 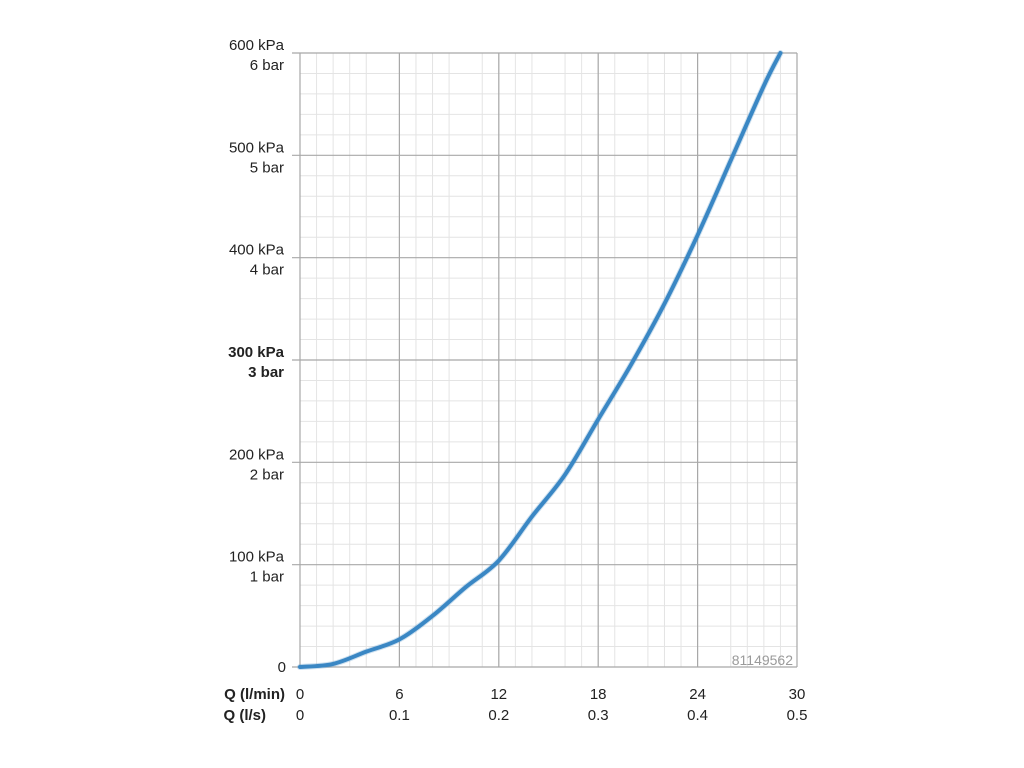 I want to click on y-tick-label: 500 kPa, so click(x=257, y=147).